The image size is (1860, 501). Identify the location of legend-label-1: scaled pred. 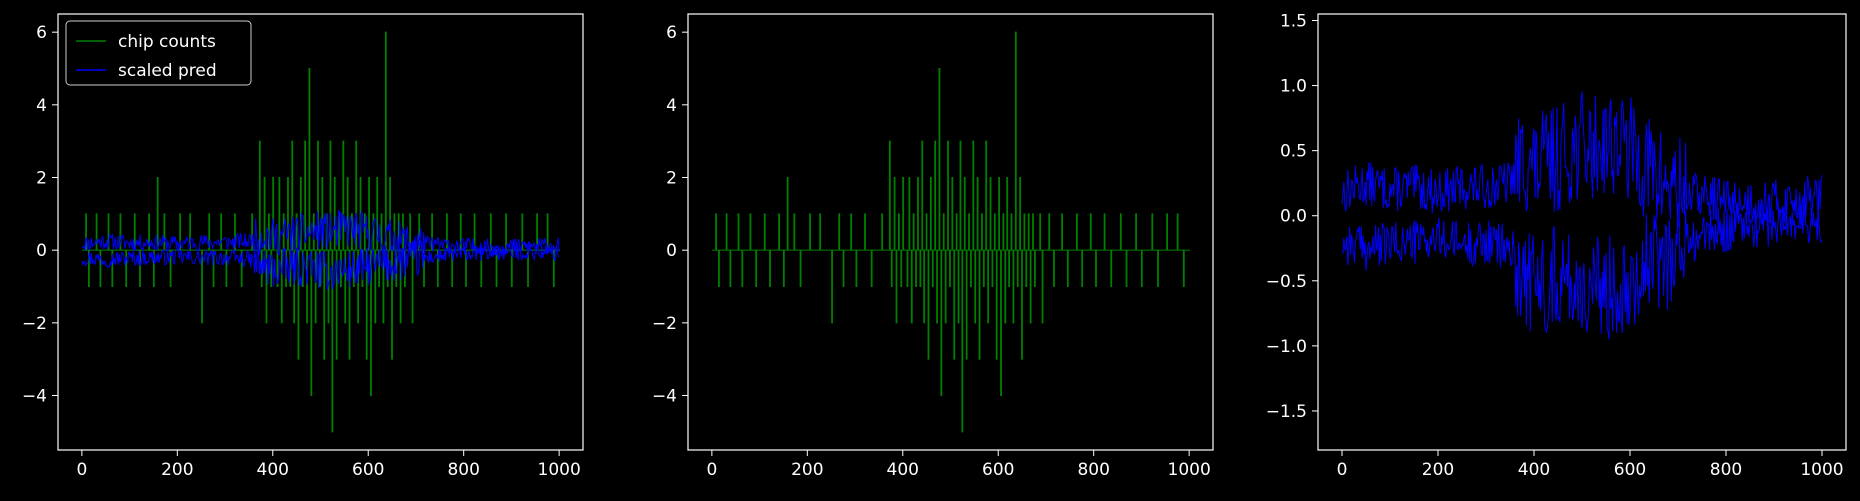
(167, 71).